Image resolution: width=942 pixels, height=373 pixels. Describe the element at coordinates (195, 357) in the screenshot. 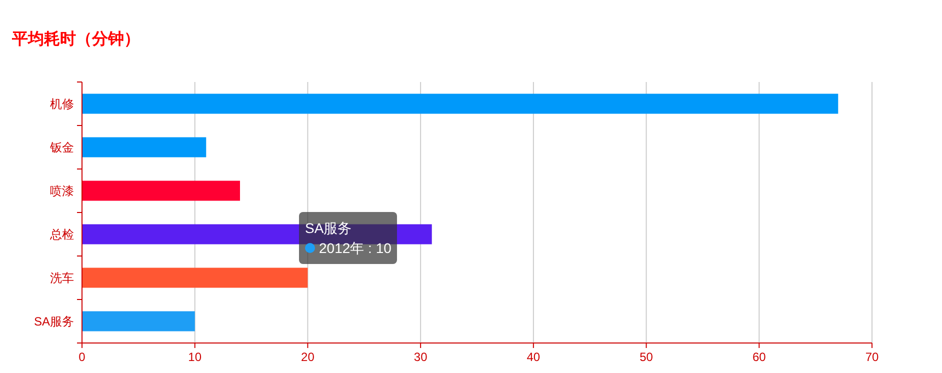

I see `x-tick-label: 10` at that location.